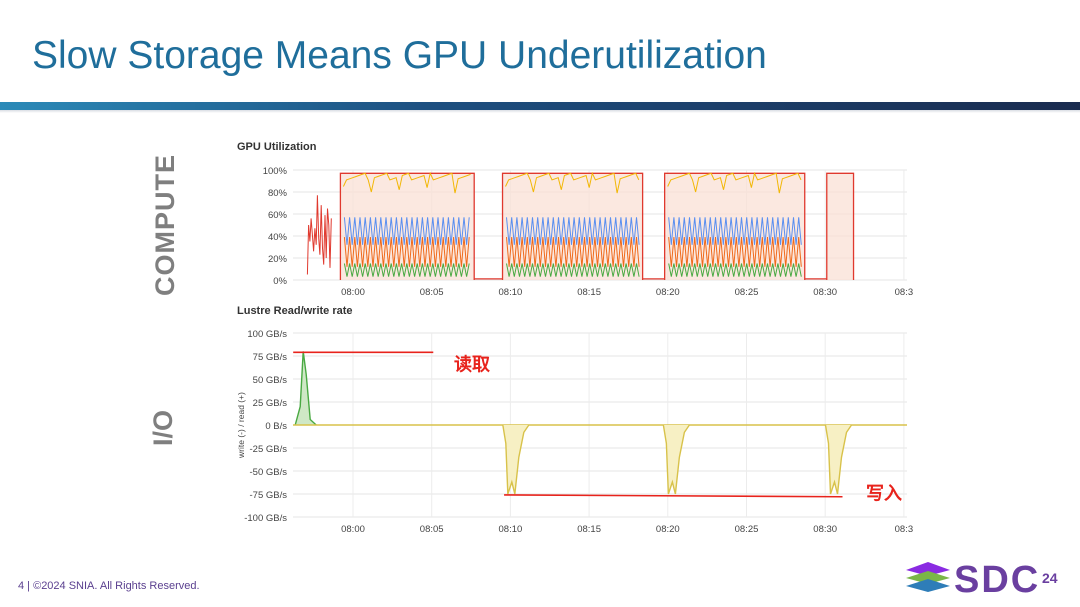  I want to click on io-x-tick-label: 08:25, so click(747, 529).